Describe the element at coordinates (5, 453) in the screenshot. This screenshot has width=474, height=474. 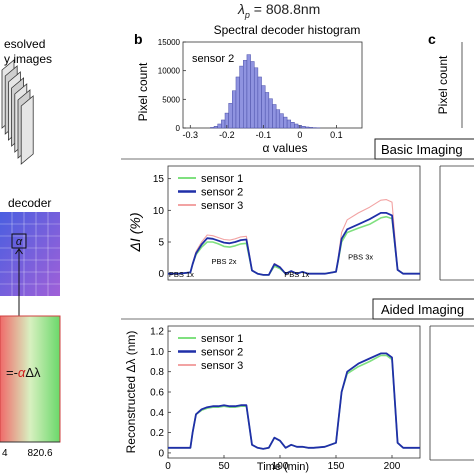
I see `spectrum-tick-left: 4` at that location.